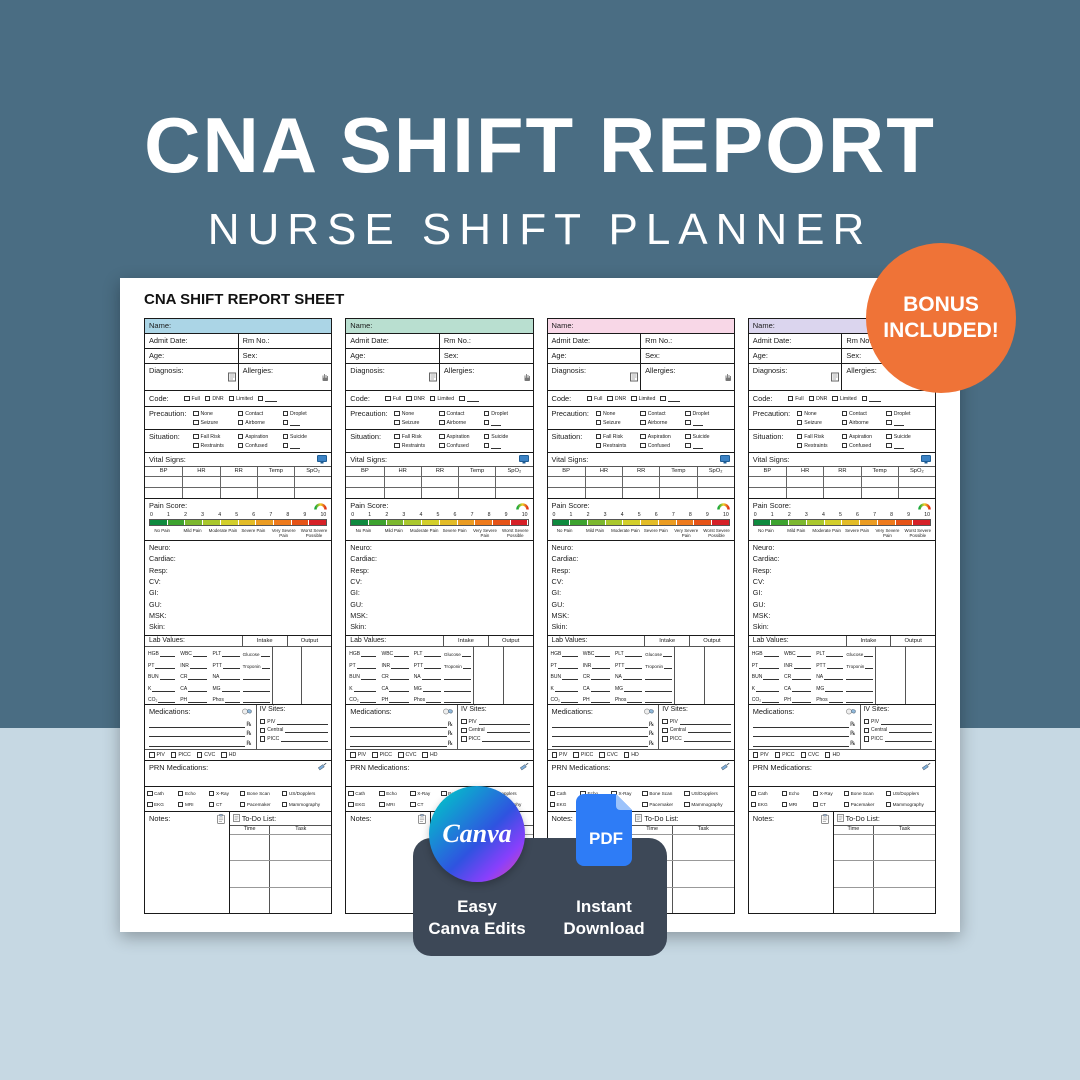 This screenshot has height=1080, width=1080. I want to click on lab-field: MG, so click(628, 687).